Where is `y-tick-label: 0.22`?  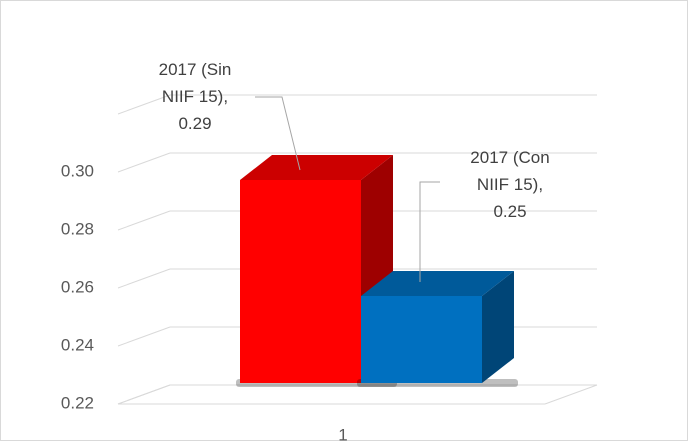 y-tick-label: 0.22 is located at coordinates (77, 402).